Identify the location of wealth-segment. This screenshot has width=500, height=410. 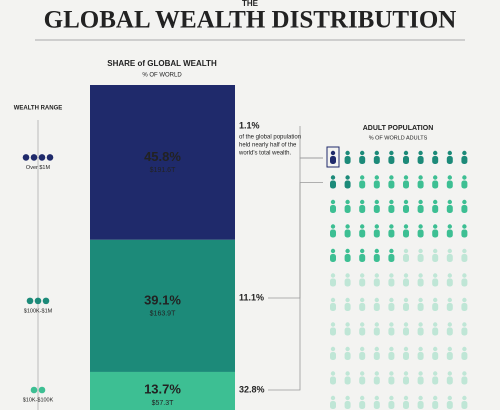
(162, 390).